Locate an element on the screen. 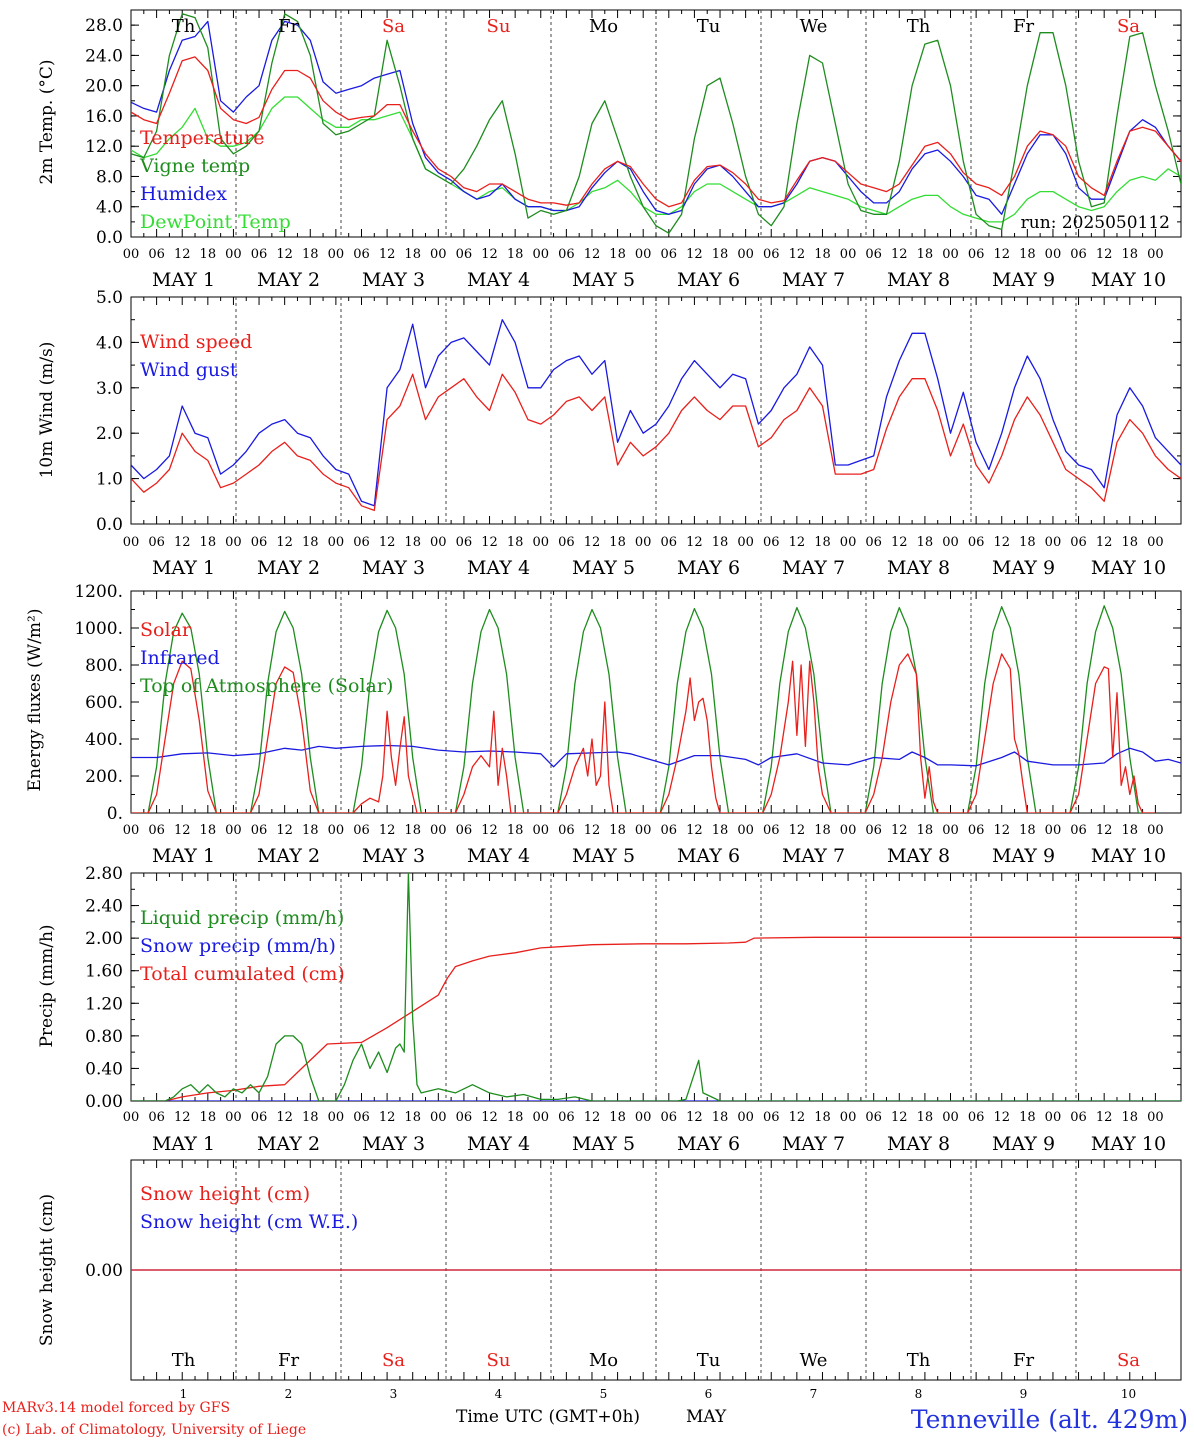 This screenshot has width=1194, height=1440. y-tick-label: 20.0 is located at coordinates (104, 87).